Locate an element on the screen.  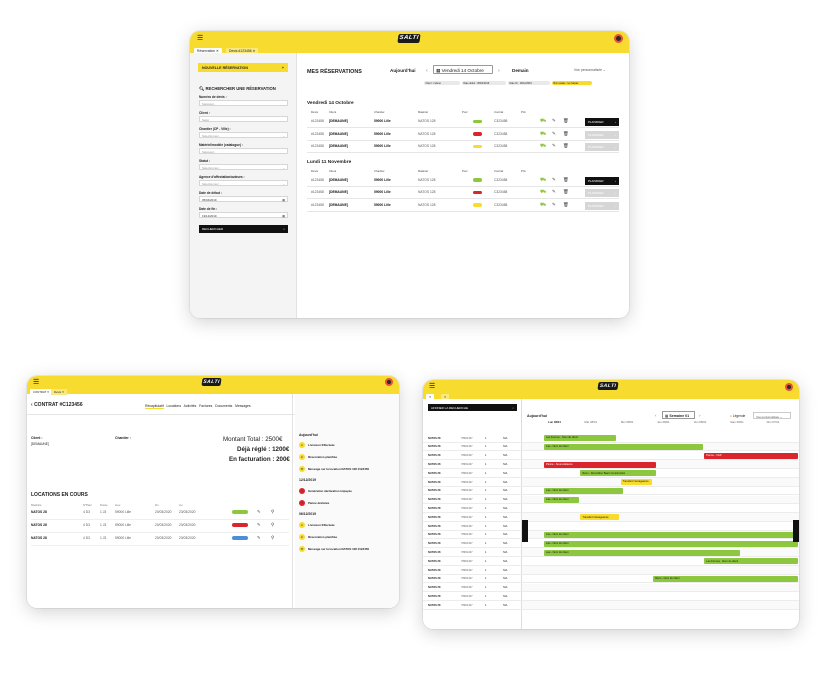
planning-bar: Panne - VGP is located at coordinates (751, 455).